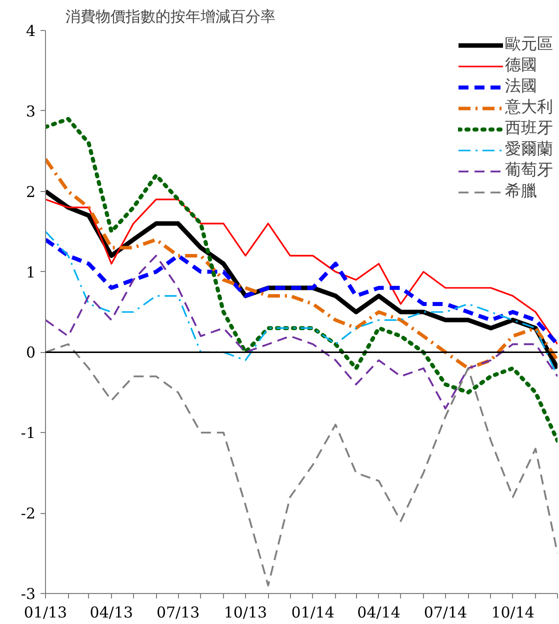 The height and width of the screenshot is (624, 559). I want to click on y-tick-label: 4, so click(31, 31).